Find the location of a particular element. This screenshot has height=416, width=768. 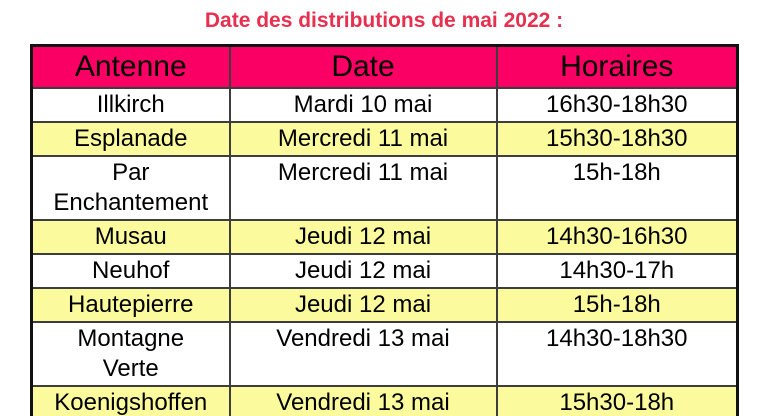

horaires-cell: 14h30-18h30 is located at coordinates (617, 354).